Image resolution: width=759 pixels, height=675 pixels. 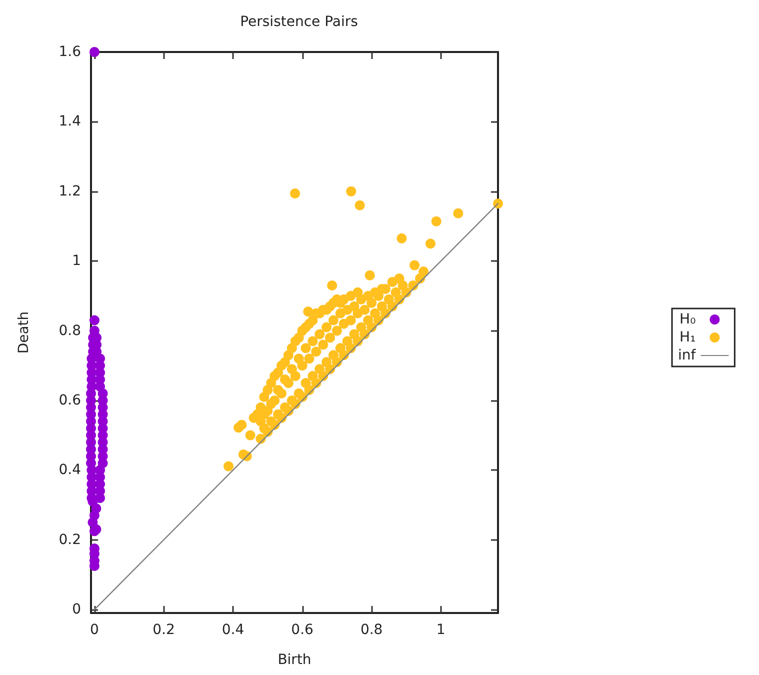 What do you see at coordinates (24, 332) in the screenshot?
I see `y-axis-title: Death` at bounding box center [24, 332].